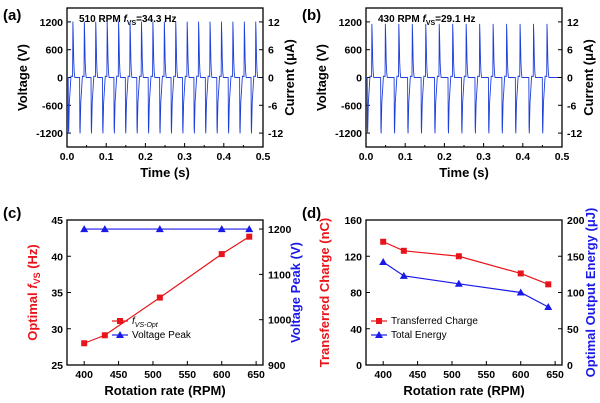 The image size is (600, 403). Describe the element at coordinates (311, 15) in the screenshot. I see `panel-label: (b)` at that location.